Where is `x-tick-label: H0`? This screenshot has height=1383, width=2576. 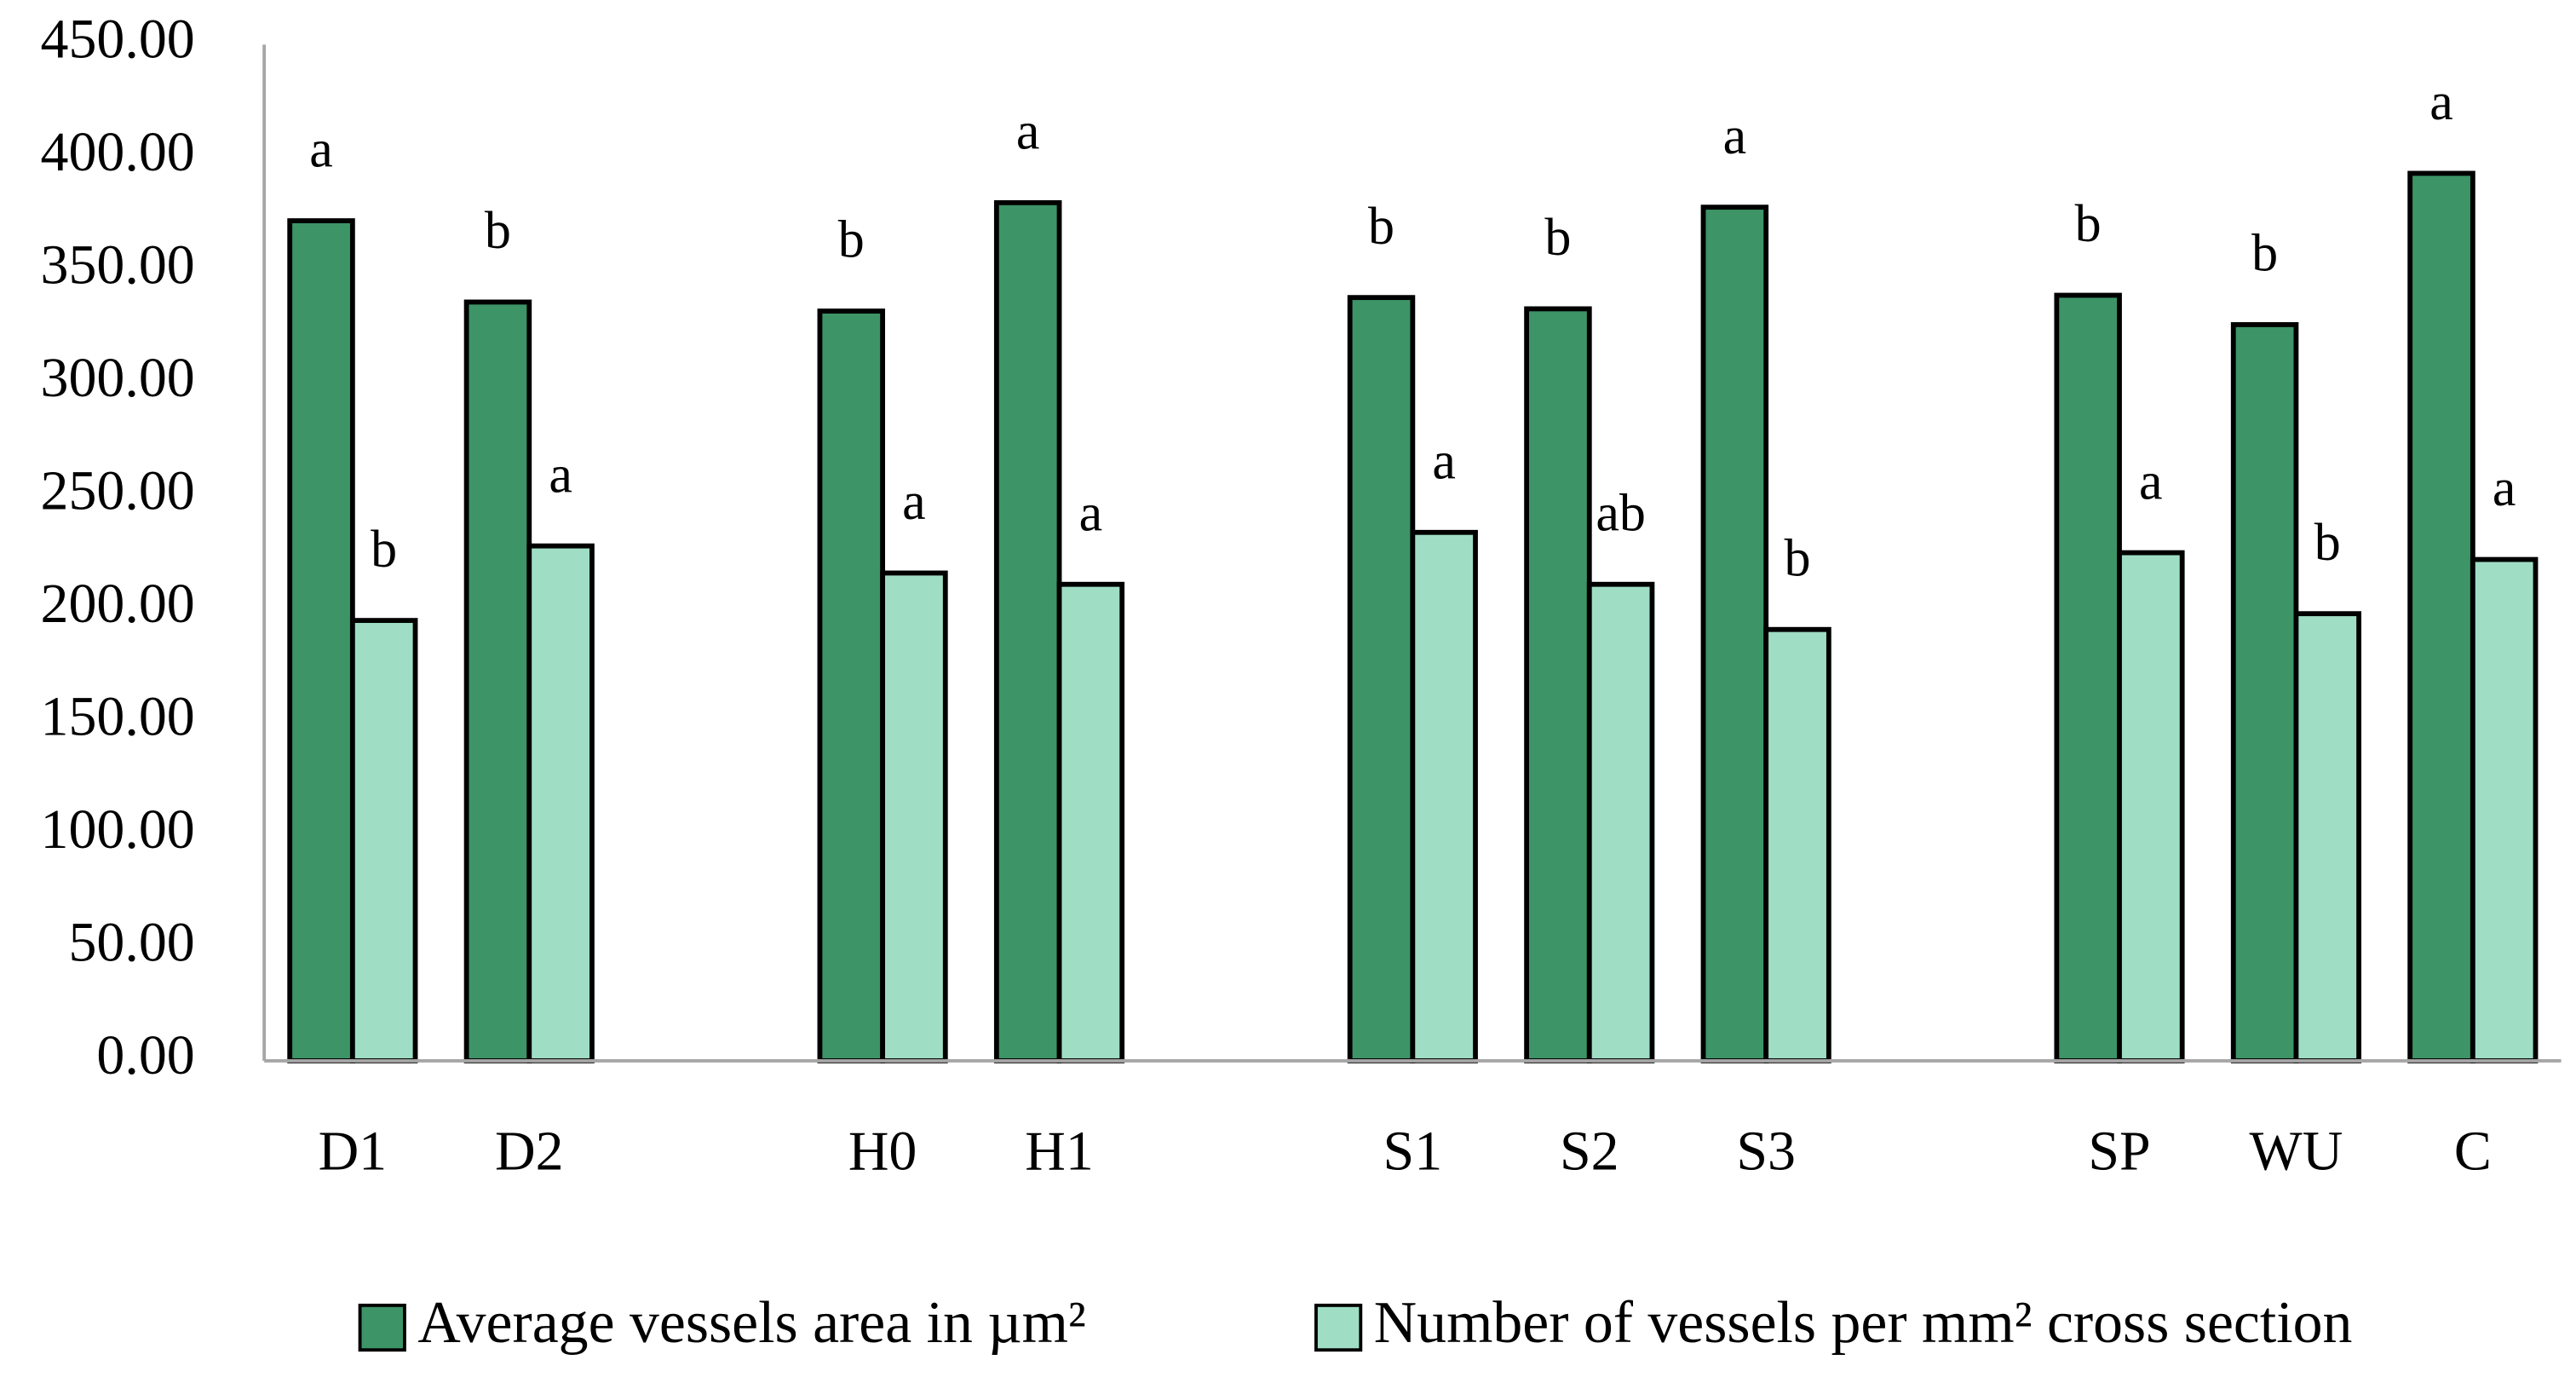
x-tick-label: H0 is located at coordinates (882, 1151).